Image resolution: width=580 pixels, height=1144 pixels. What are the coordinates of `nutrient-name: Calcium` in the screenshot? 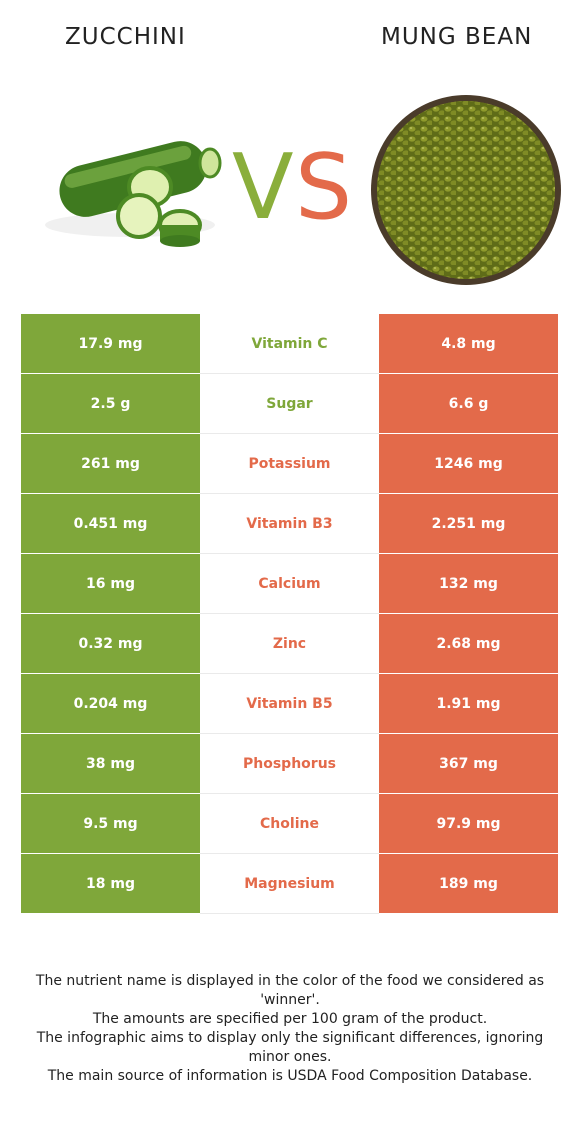 It's located at (289, 583).